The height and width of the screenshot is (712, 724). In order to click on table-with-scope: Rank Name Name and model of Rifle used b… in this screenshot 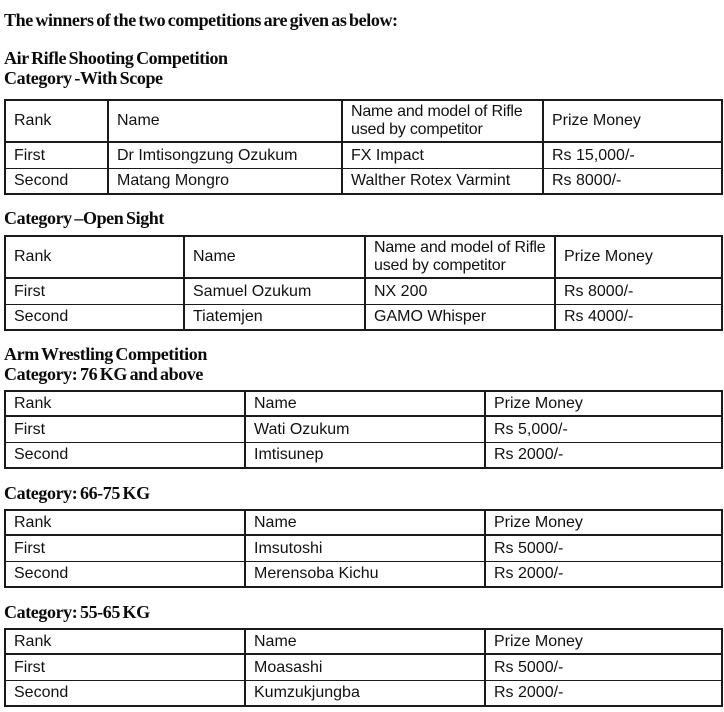, I will do `click(363, 147)`.